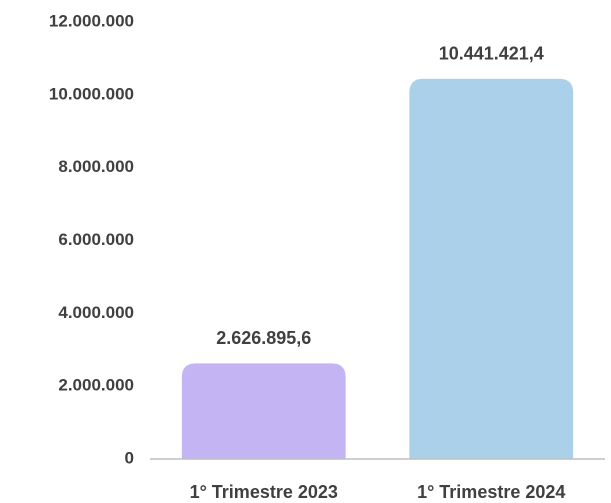  Describe the element at coordinates (91, 93) in the screenshot. I see `y-tick-label: 10.000.000` at that location.